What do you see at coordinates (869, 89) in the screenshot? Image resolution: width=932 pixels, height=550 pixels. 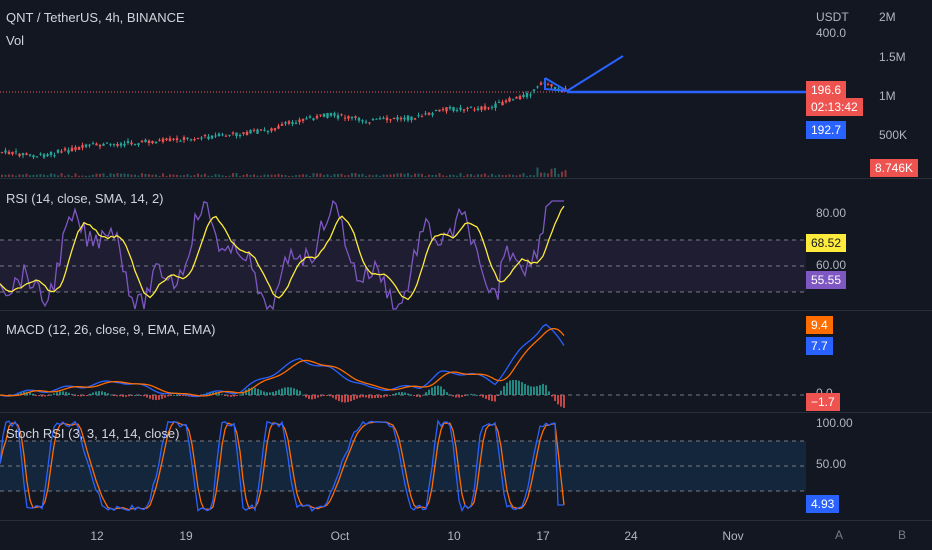 I see `price-axis: USDT 400.0 2M 1.5M 1M 500K` at bounding box center [869, 89].